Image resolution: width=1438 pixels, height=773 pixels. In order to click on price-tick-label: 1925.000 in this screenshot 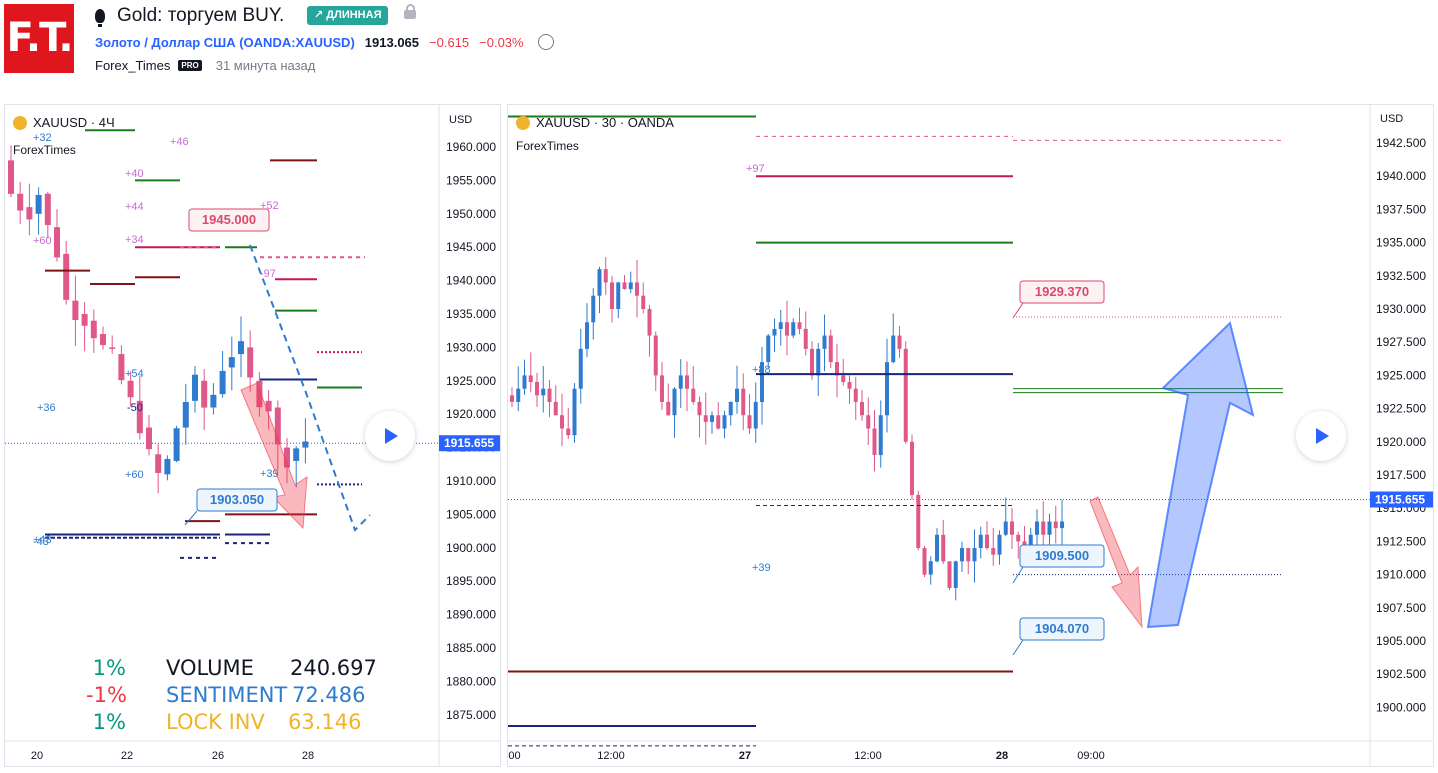, I will do `click(471, 381)`.